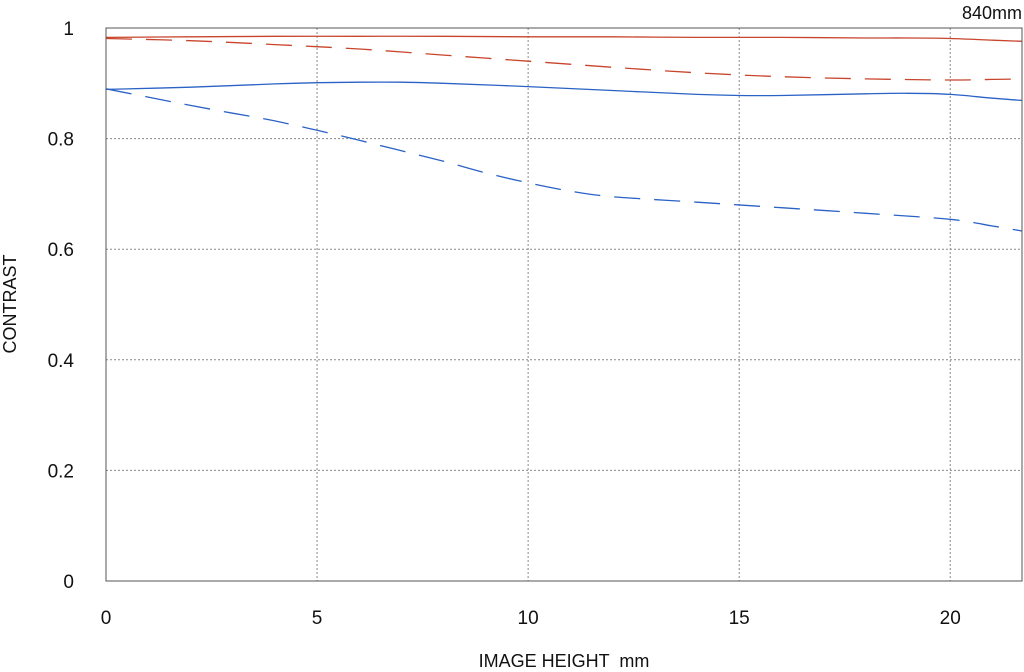  I want to click on y-tick-labels: 0 0.2 0.4 0.6 0.8 1, so click(61, 306).